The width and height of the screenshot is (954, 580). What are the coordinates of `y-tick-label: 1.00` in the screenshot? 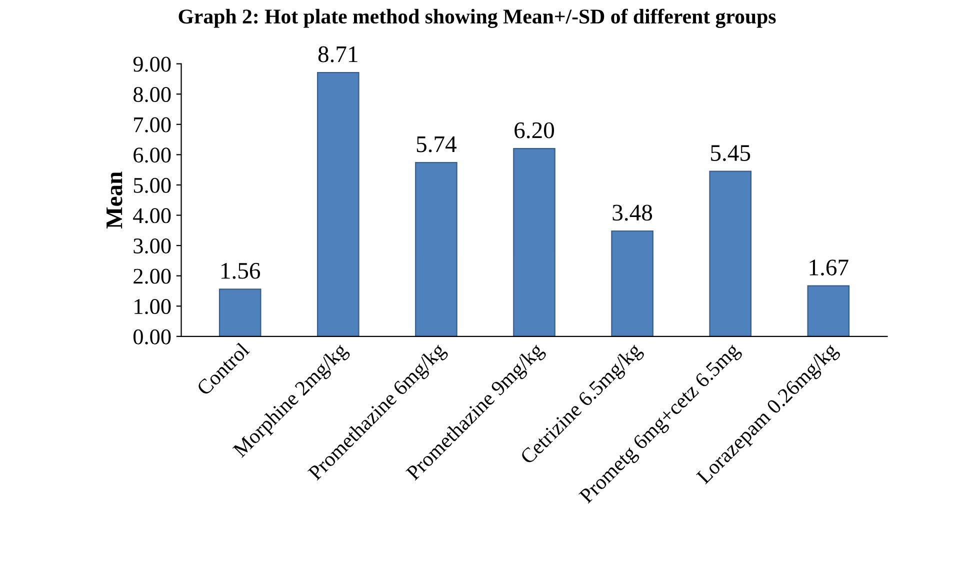 It's located at (152, 306).